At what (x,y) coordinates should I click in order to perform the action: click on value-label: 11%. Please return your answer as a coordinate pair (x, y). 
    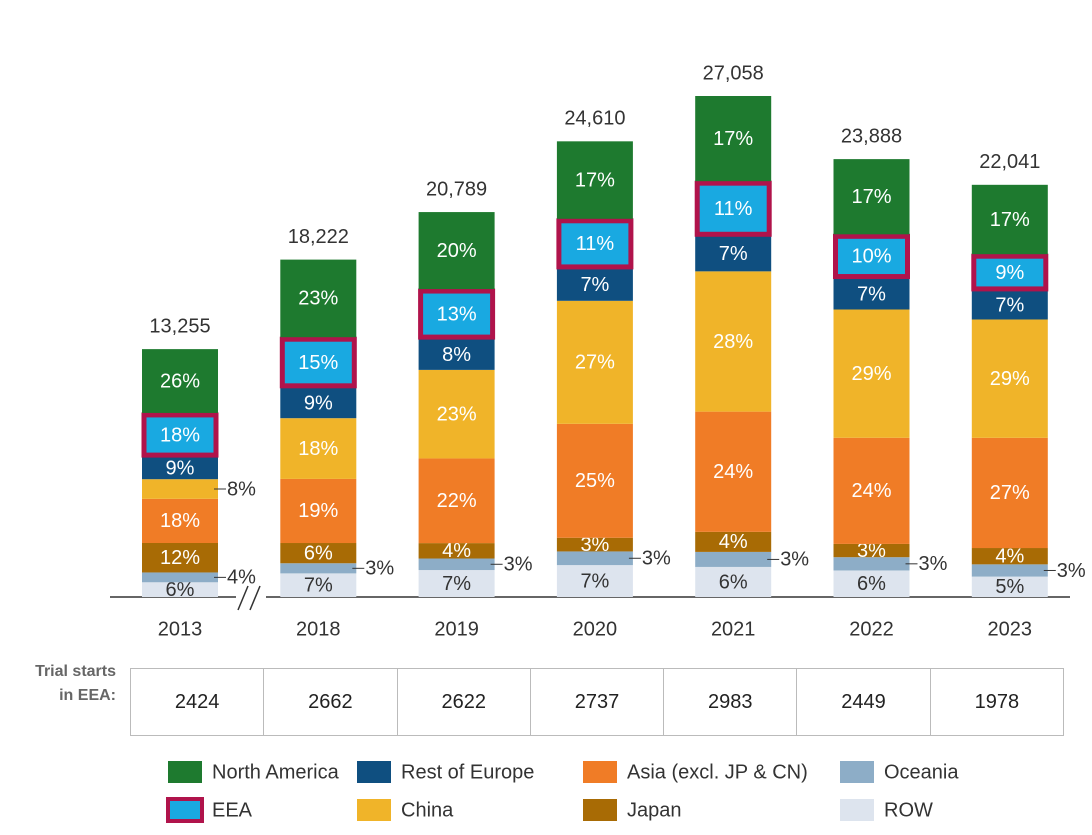
    Looking at the image, I should click on (595, 244).